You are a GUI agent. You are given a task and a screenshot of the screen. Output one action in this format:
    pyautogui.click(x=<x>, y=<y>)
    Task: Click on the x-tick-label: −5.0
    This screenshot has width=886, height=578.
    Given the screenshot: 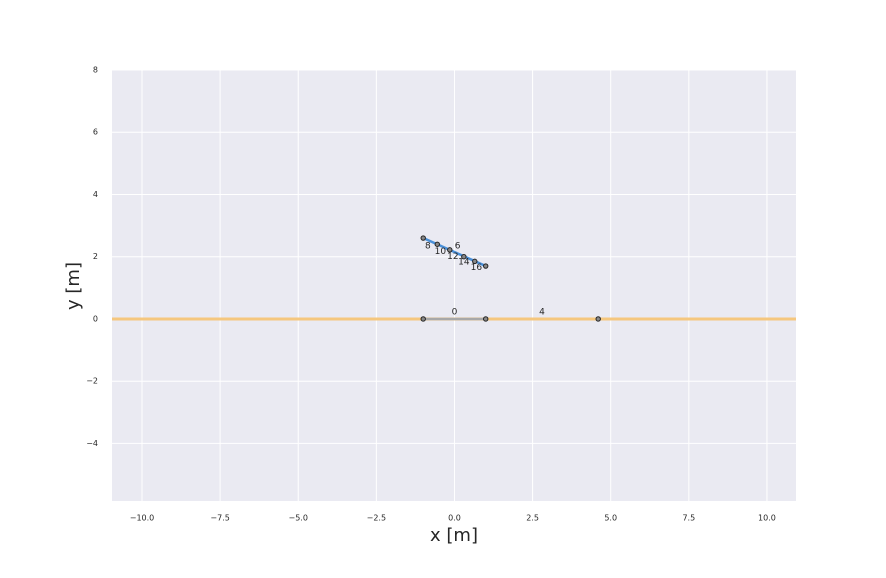 What is the action you would take?
    pyautogui.click(x=298, y=518)
    